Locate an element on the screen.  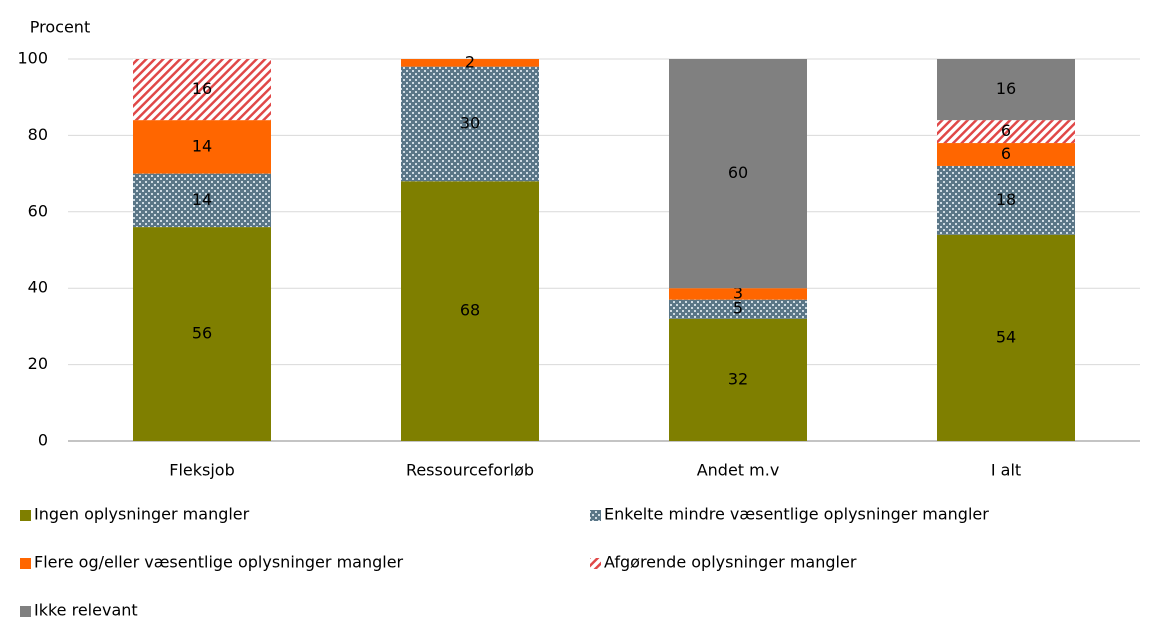
data-label: 18 is located at coordinates (1006, 199).